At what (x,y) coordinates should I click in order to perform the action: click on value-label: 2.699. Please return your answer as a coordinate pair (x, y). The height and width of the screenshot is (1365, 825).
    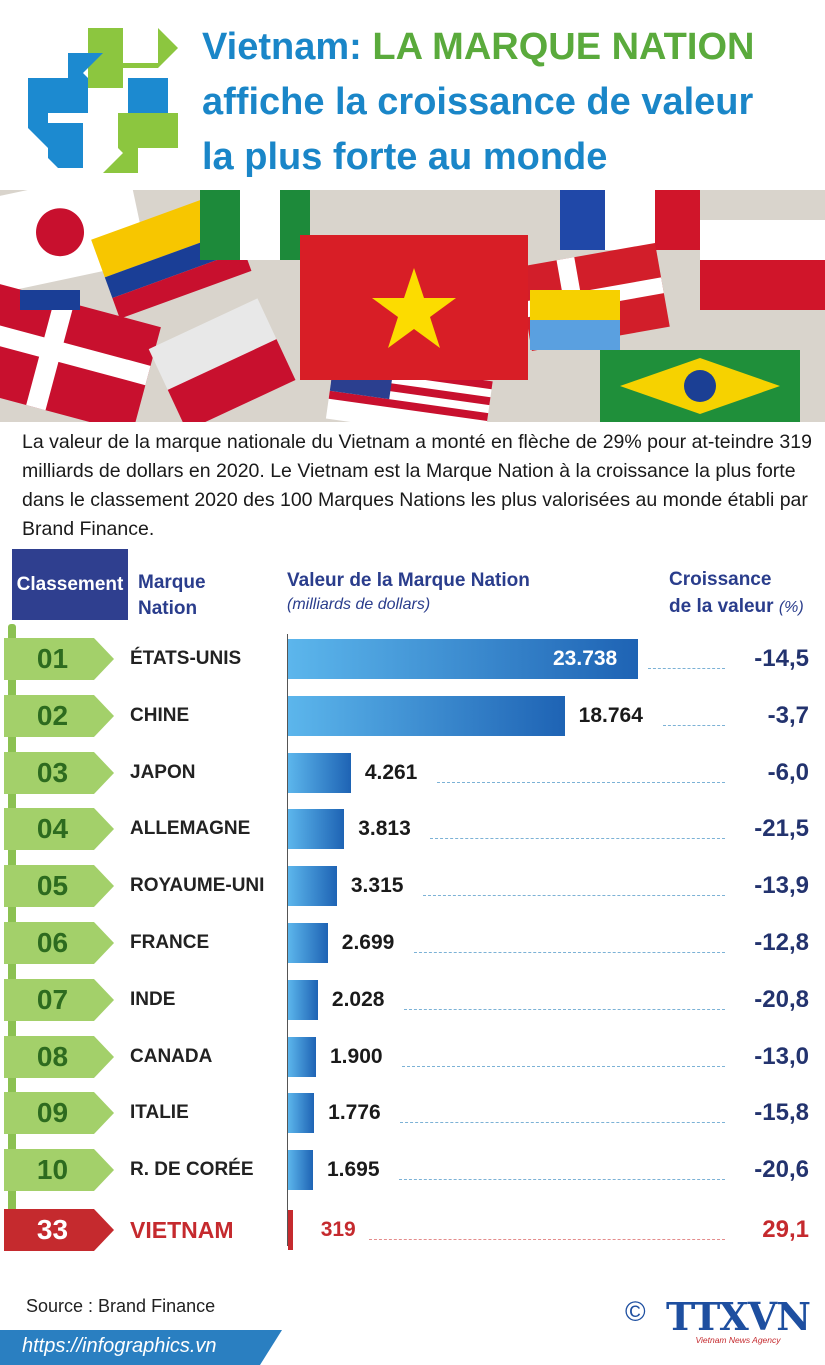
    Looking at the image, I should click on (368, 942).